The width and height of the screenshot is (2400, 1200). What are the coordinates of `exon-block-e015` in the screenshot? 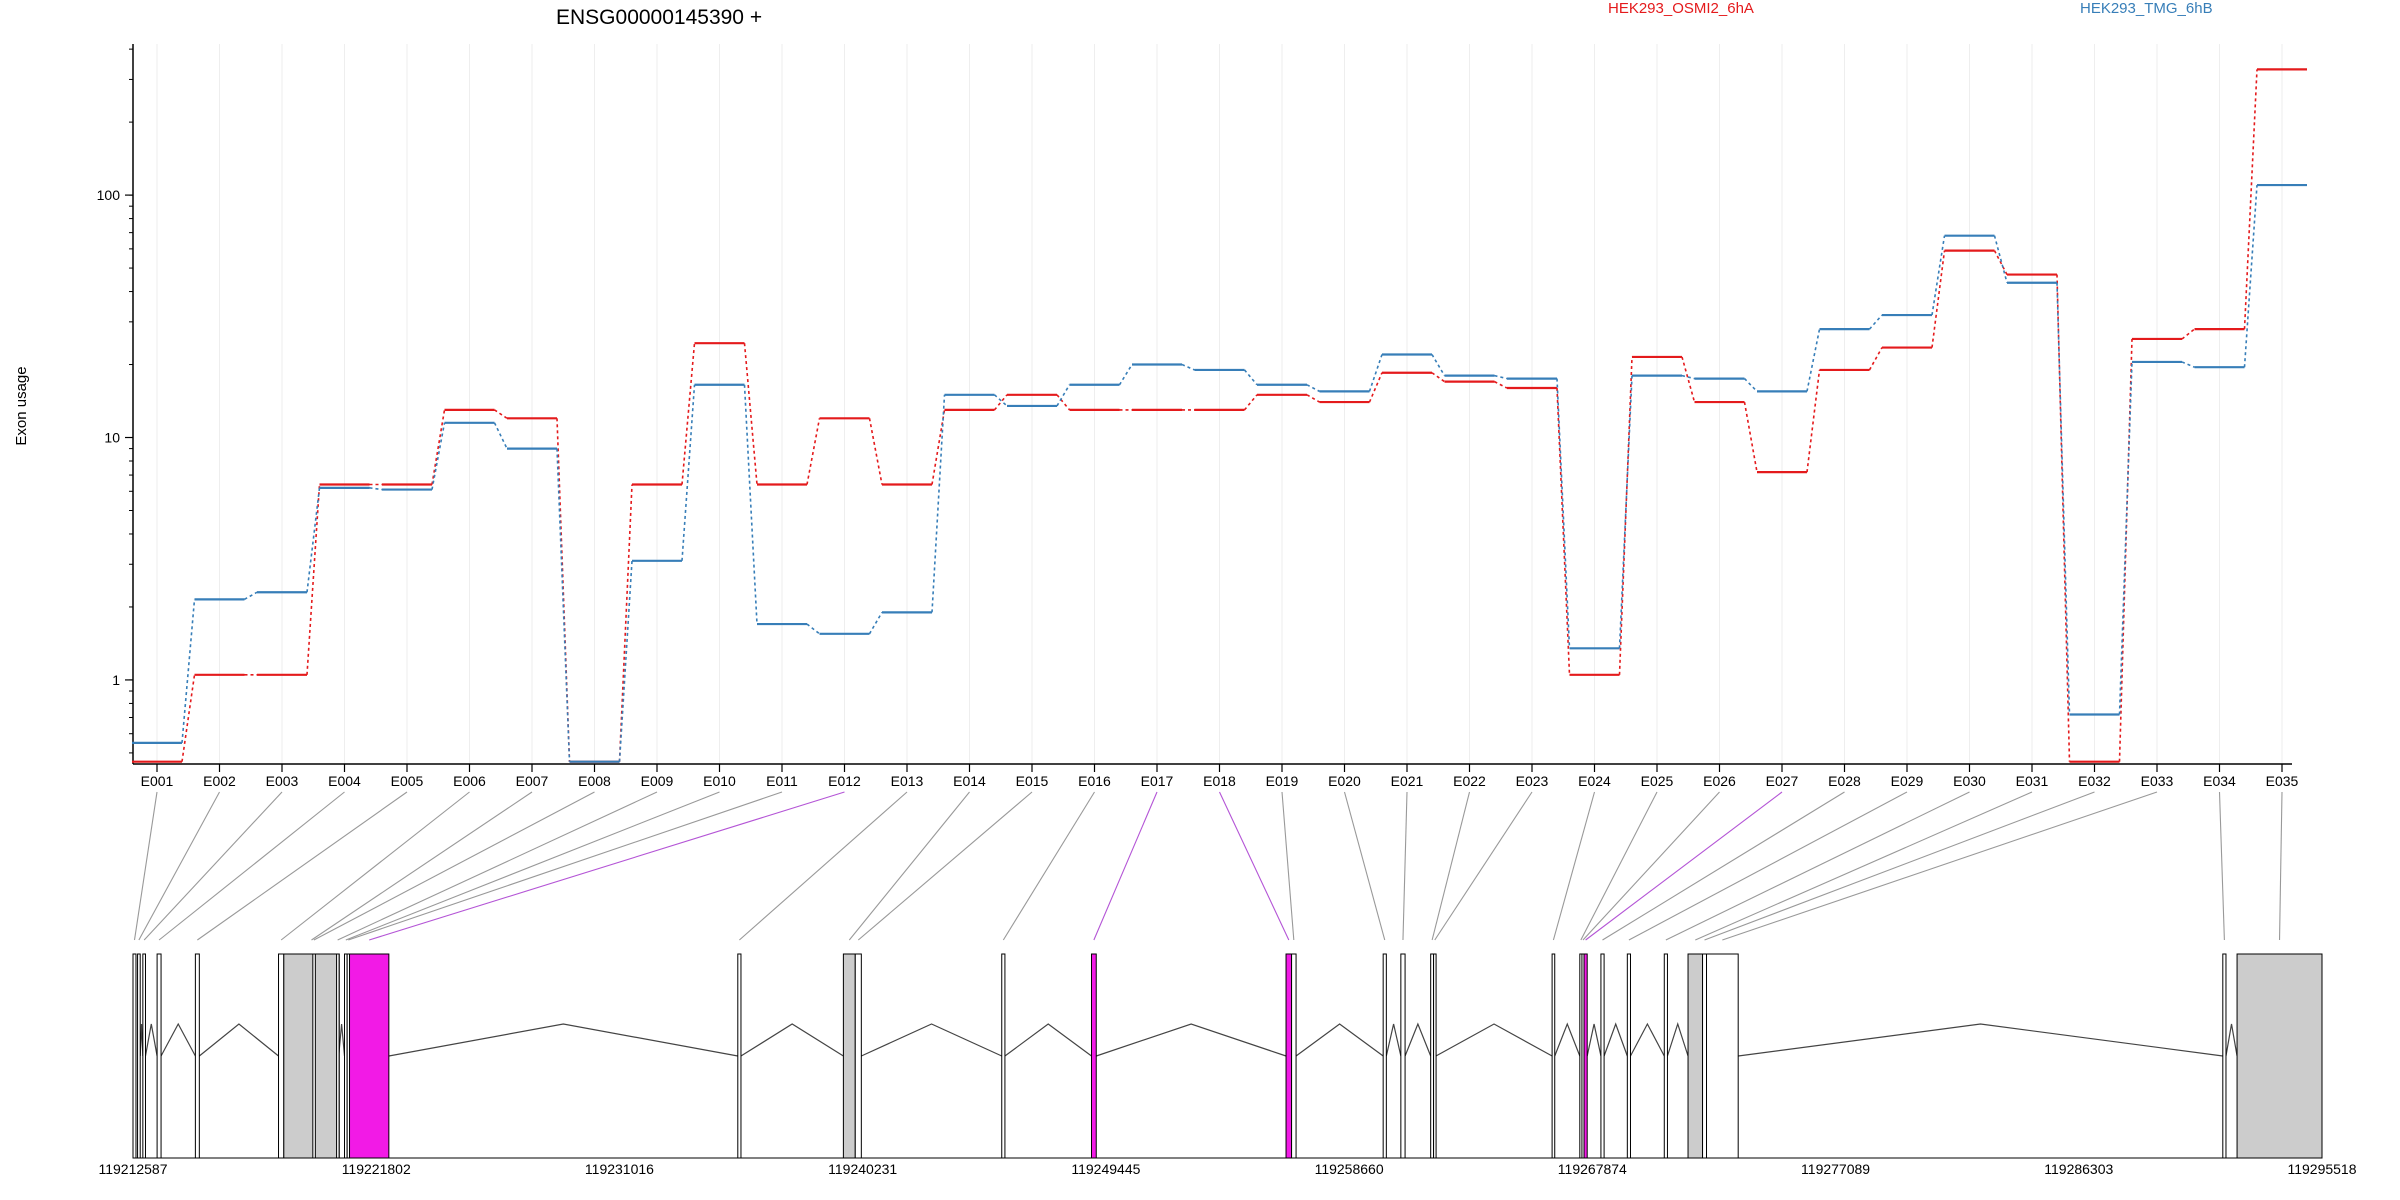 It's located at (858, 1056).